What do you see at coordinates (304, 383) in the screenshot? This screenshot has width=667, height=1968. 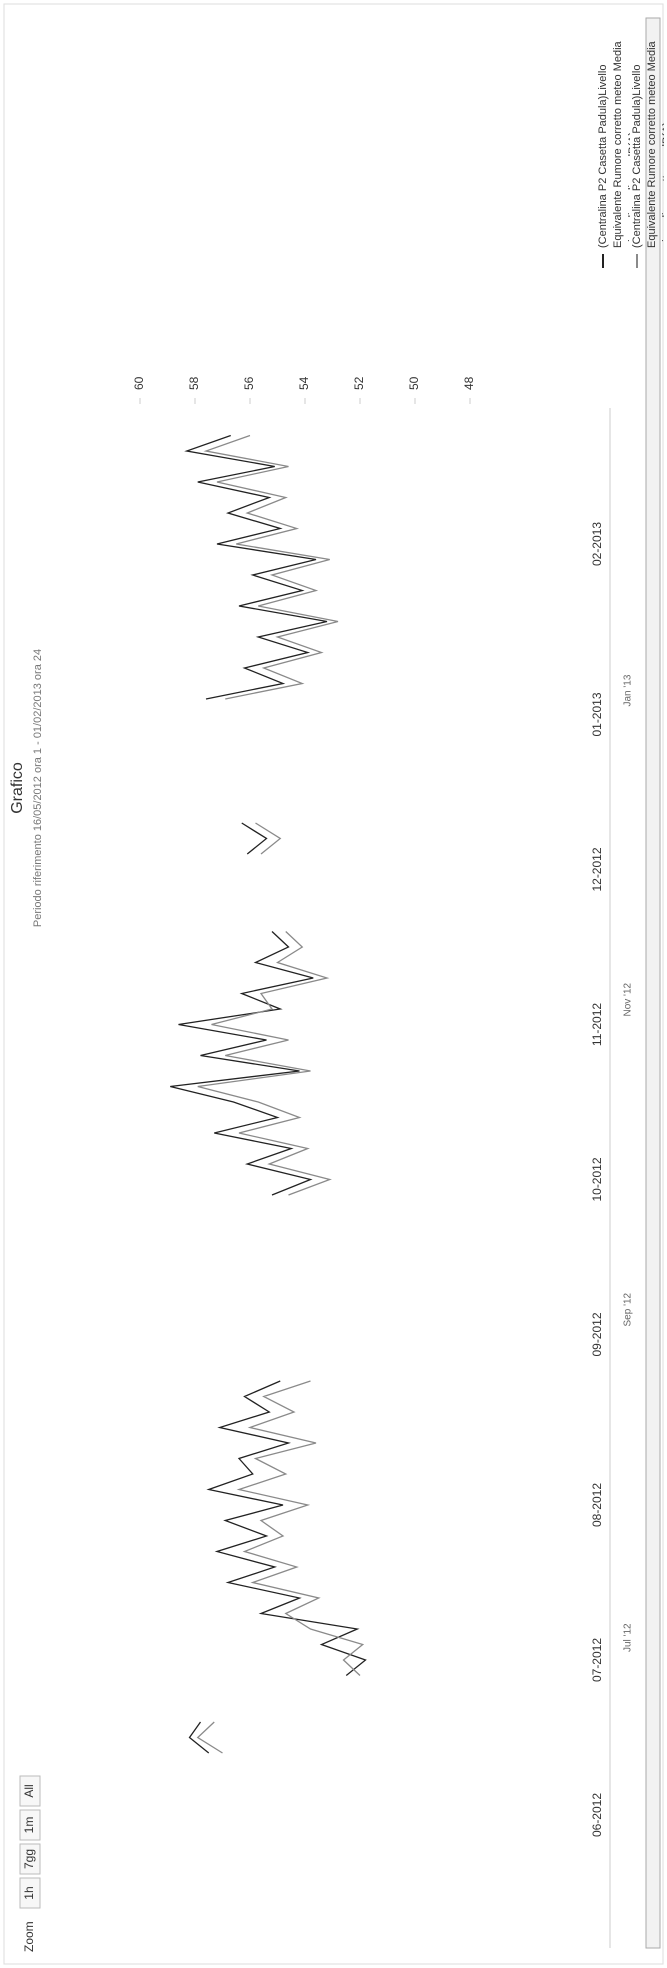 I see `y-tick-label: 54` at bounding box center [304, 383].